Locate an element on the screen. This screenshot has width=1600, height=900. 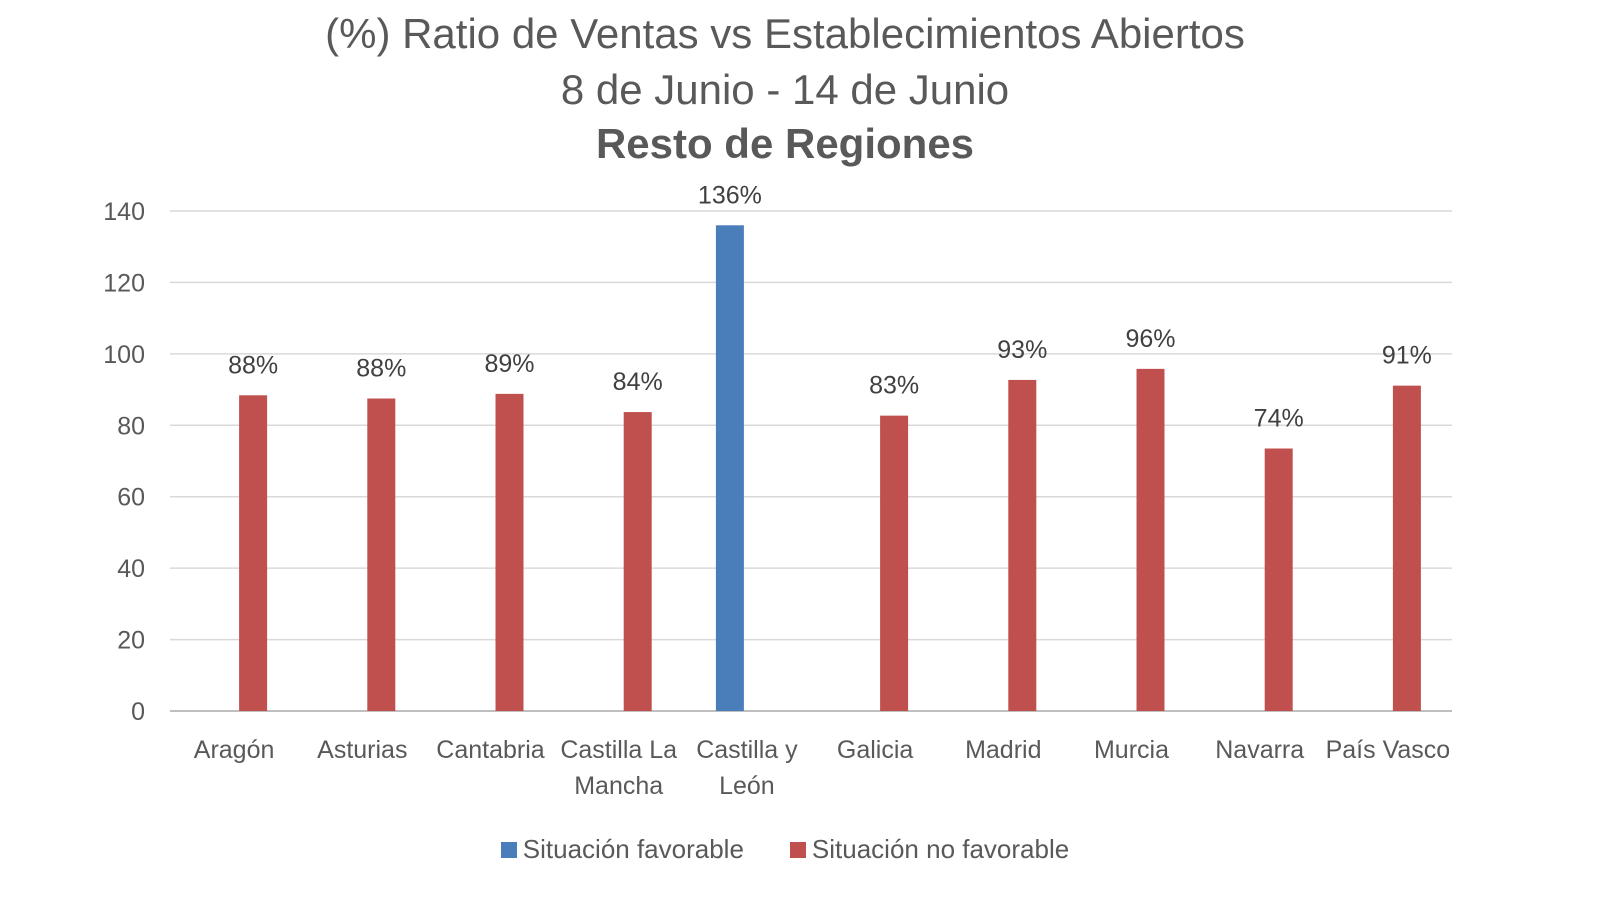
data-label: 74% is located at coordinates (1279, 419).